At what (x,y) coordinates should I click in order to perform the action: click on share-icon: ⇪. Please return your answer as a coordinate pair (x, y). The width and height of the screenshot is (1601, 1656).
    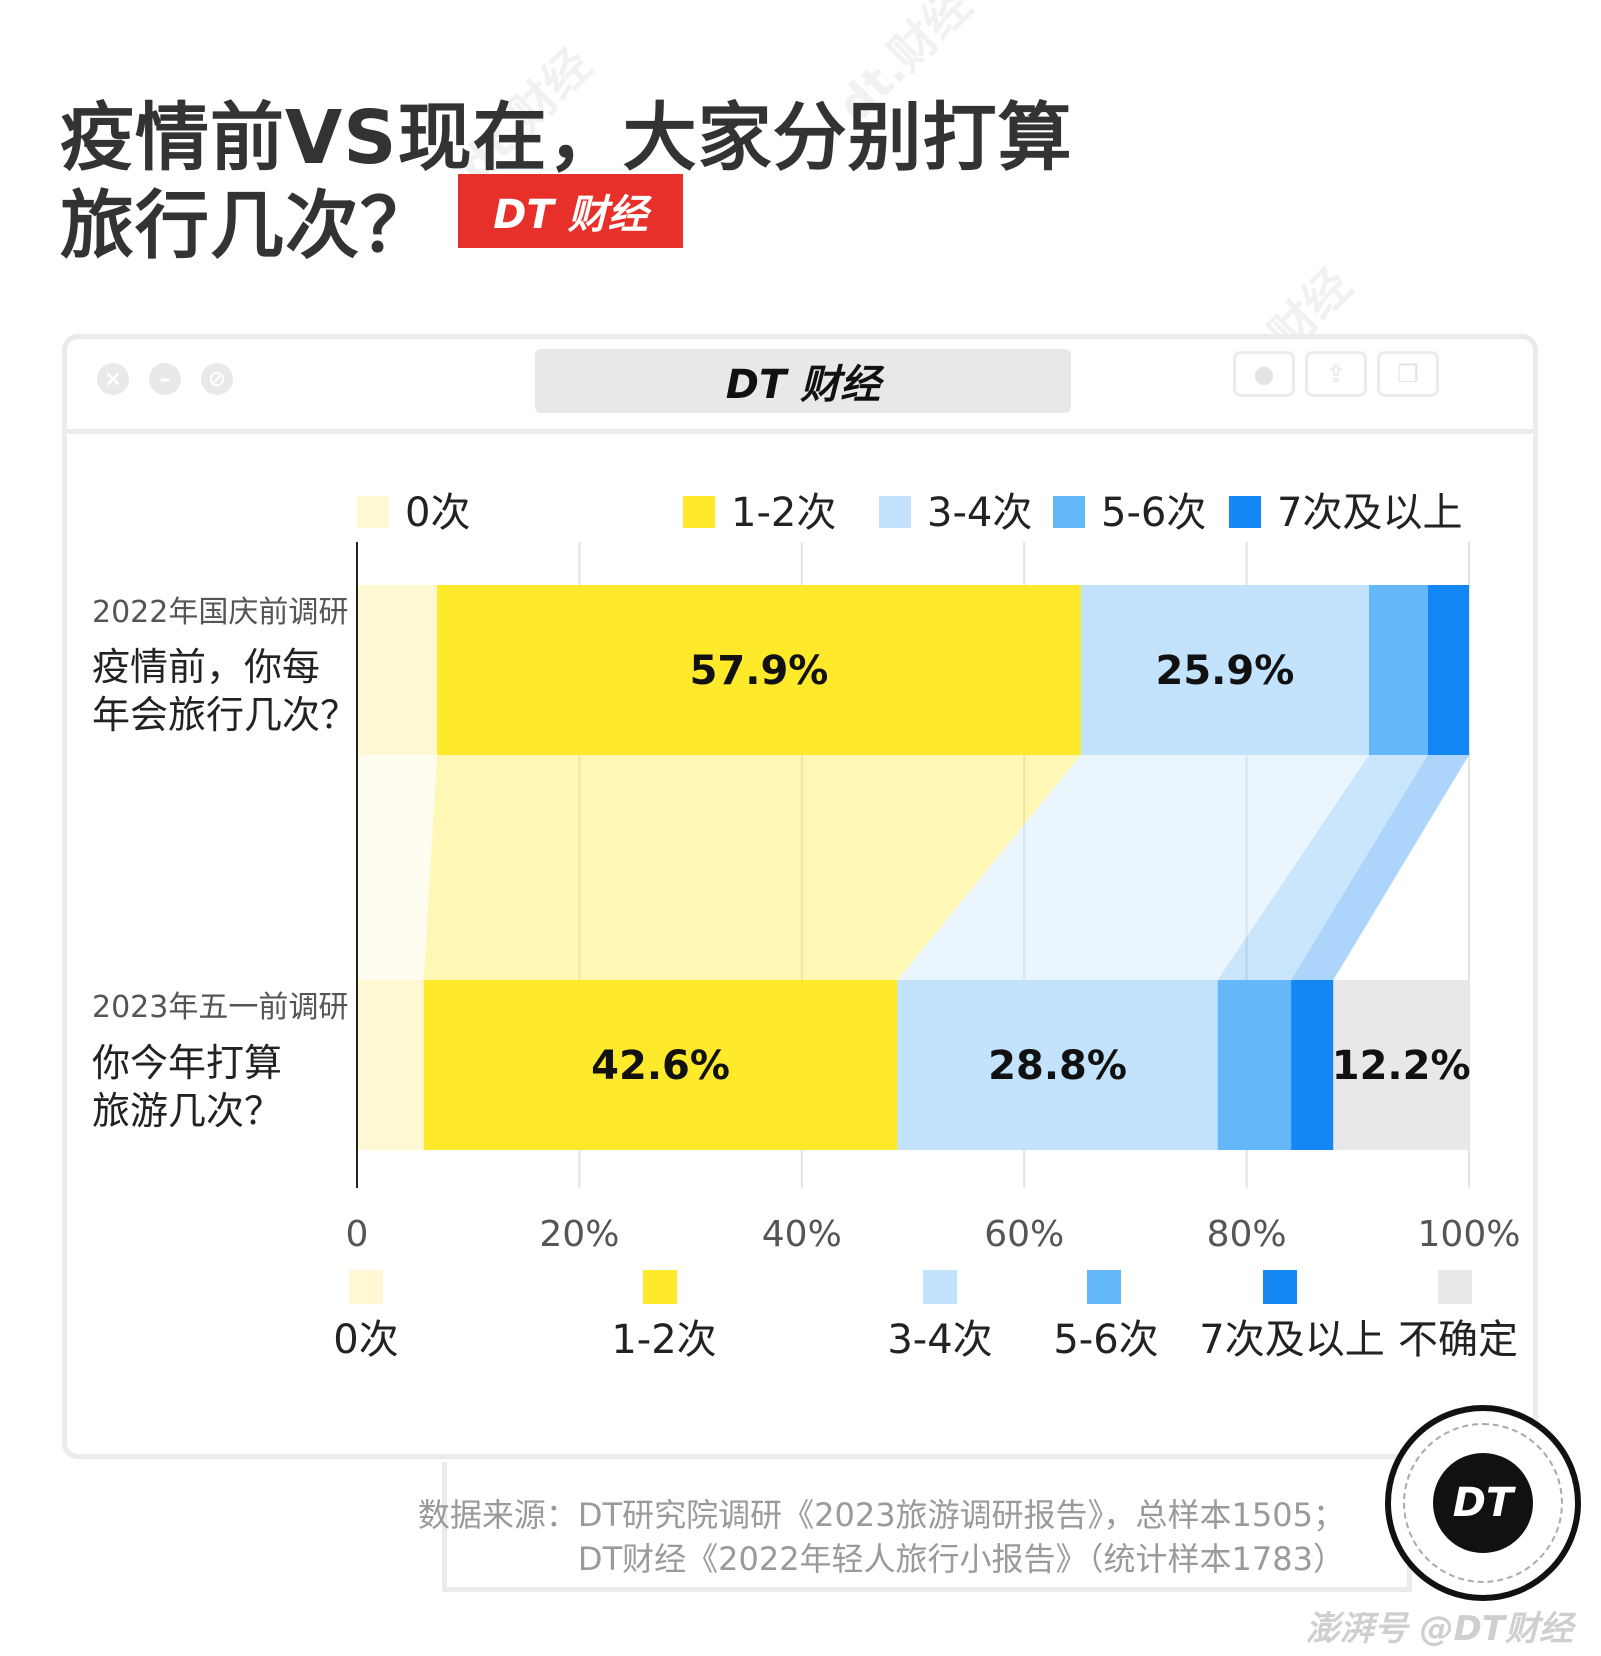
    Looking at the image, I should click on (1336, 374).